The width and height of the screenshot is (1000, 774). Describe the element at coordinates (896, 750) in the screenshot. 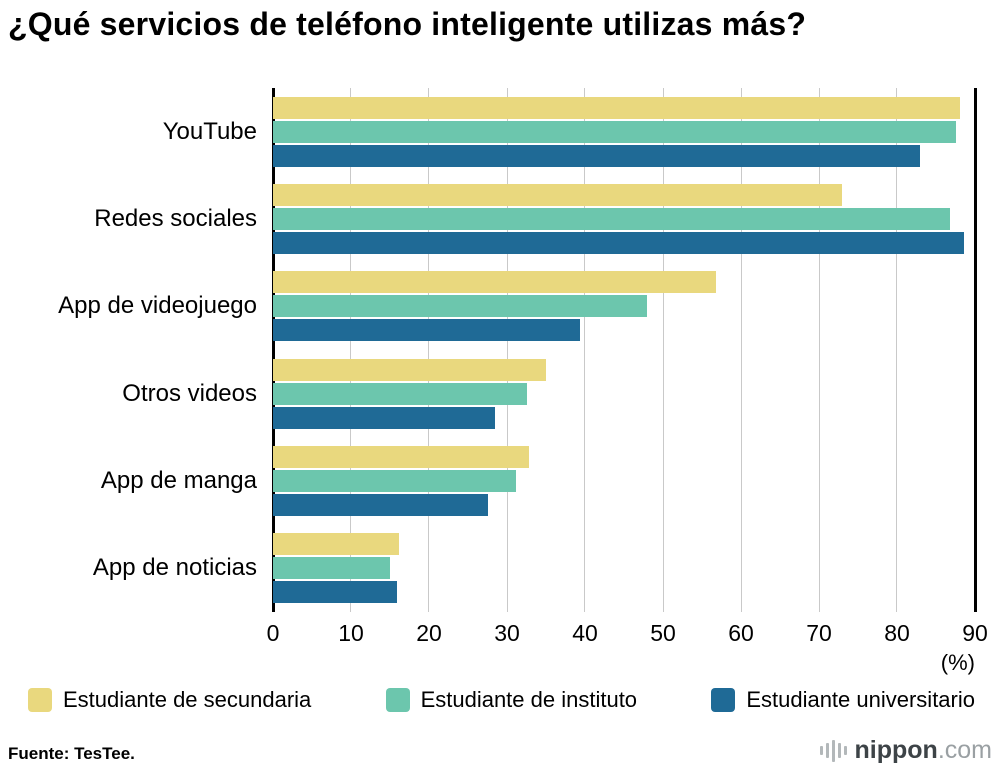

I see `logo-name: nippon` at that location.